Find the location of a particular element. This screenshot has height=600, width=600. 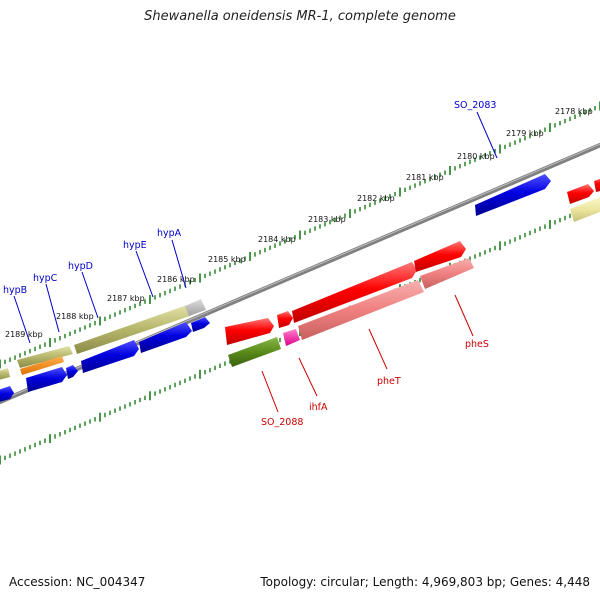

gene-hype is located at coordinates (165, 337).